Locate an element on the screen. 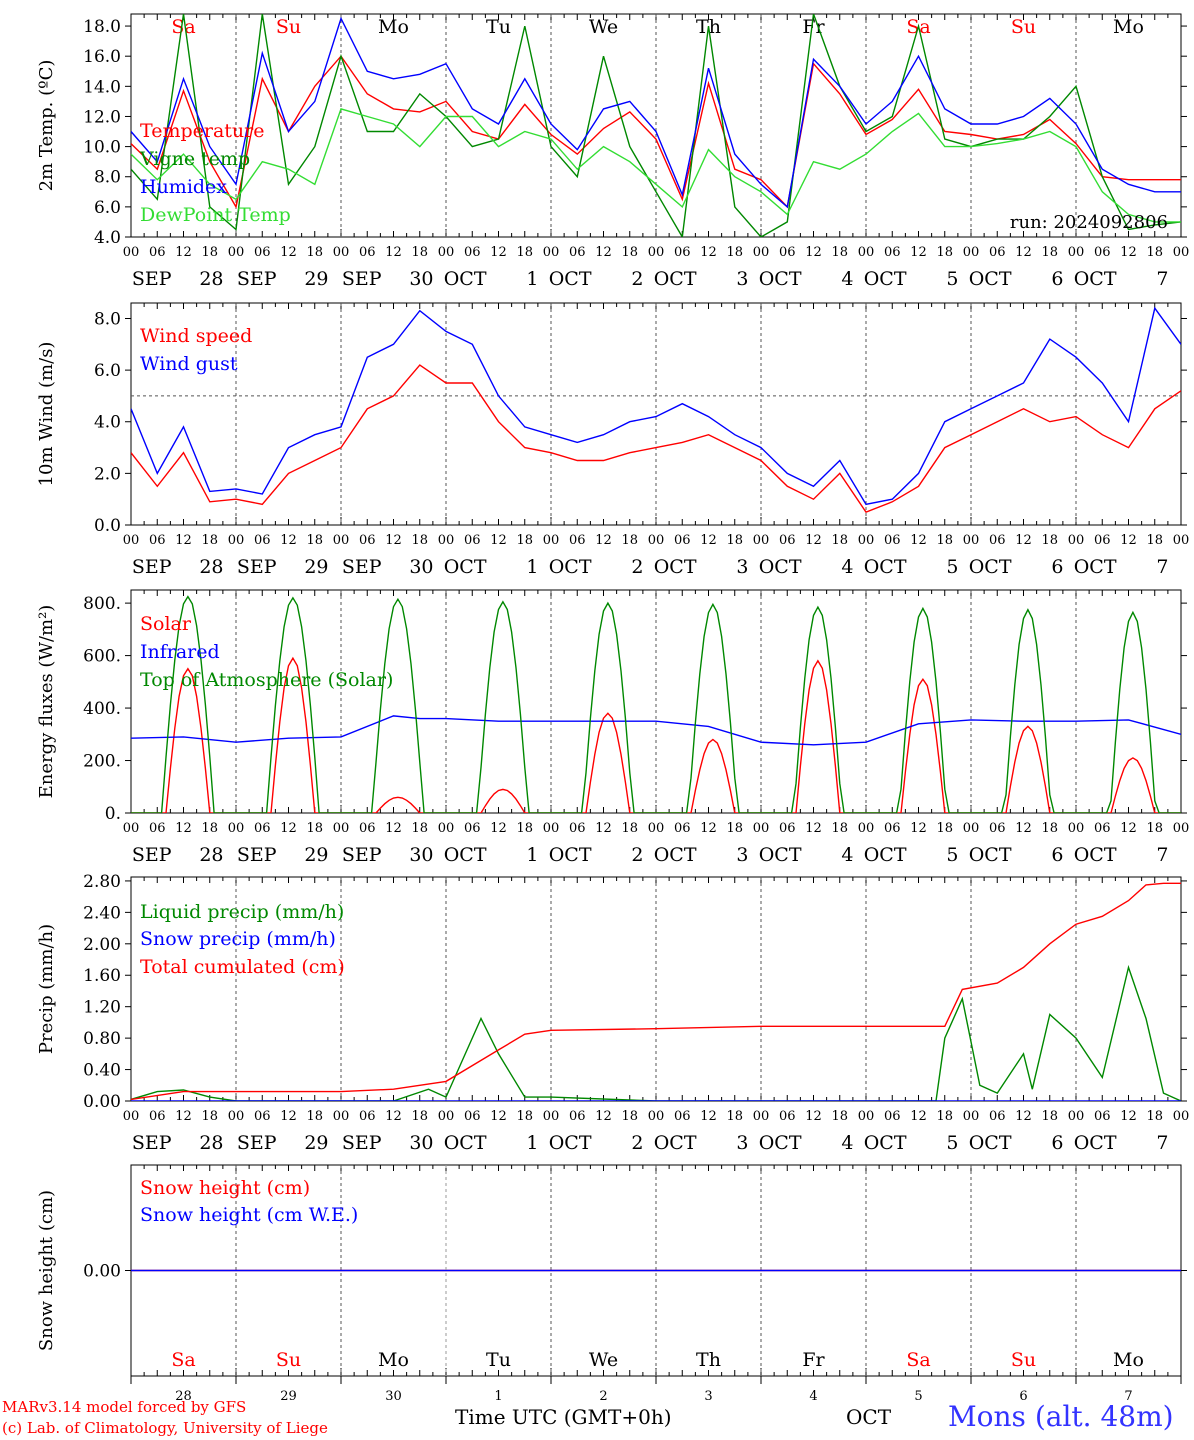 The height and width of the screenshot is (1440, 1194). day-number-label: 5 is located at coordinates (952, 855).